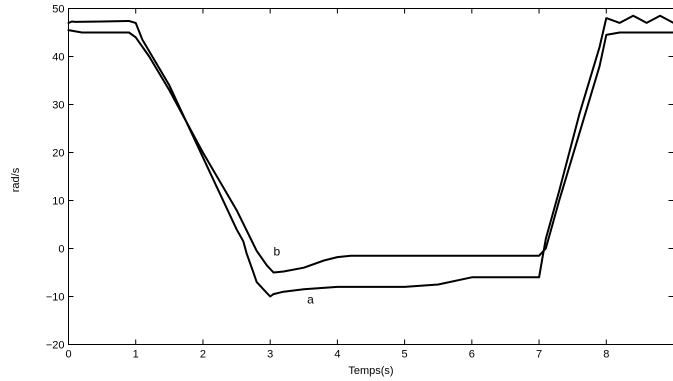 The height and width of the screenshot is (381, 673). I want to click on annotation-b: b, so click(277, 252).